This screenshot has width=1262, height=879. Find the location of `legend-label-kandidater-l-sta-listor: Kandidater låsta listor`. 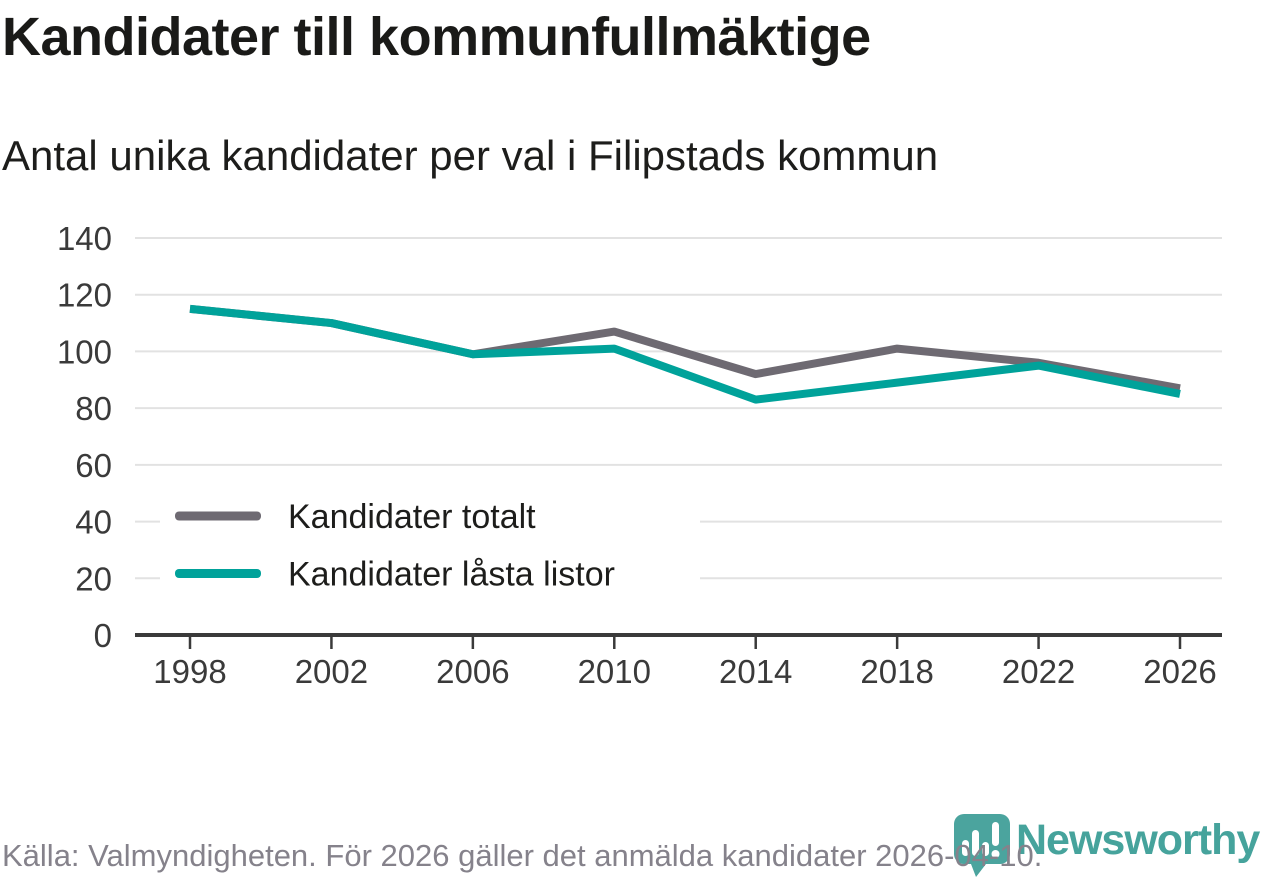

legend-label-kandidater-l-sta-listor: Kandidater låsta listor is located at coordinates (451, 575).